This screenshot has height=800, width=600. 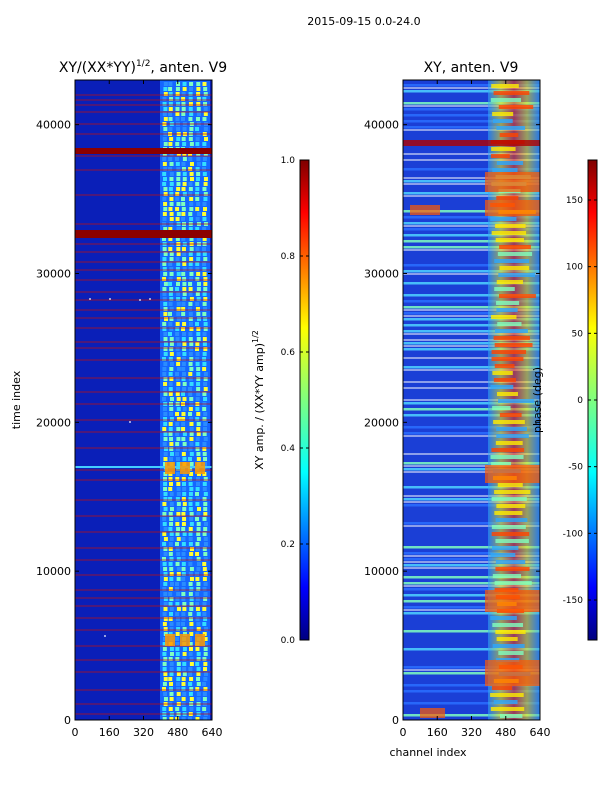 I want to click on y-tick-label: 10000, so click(x=53, y=571).